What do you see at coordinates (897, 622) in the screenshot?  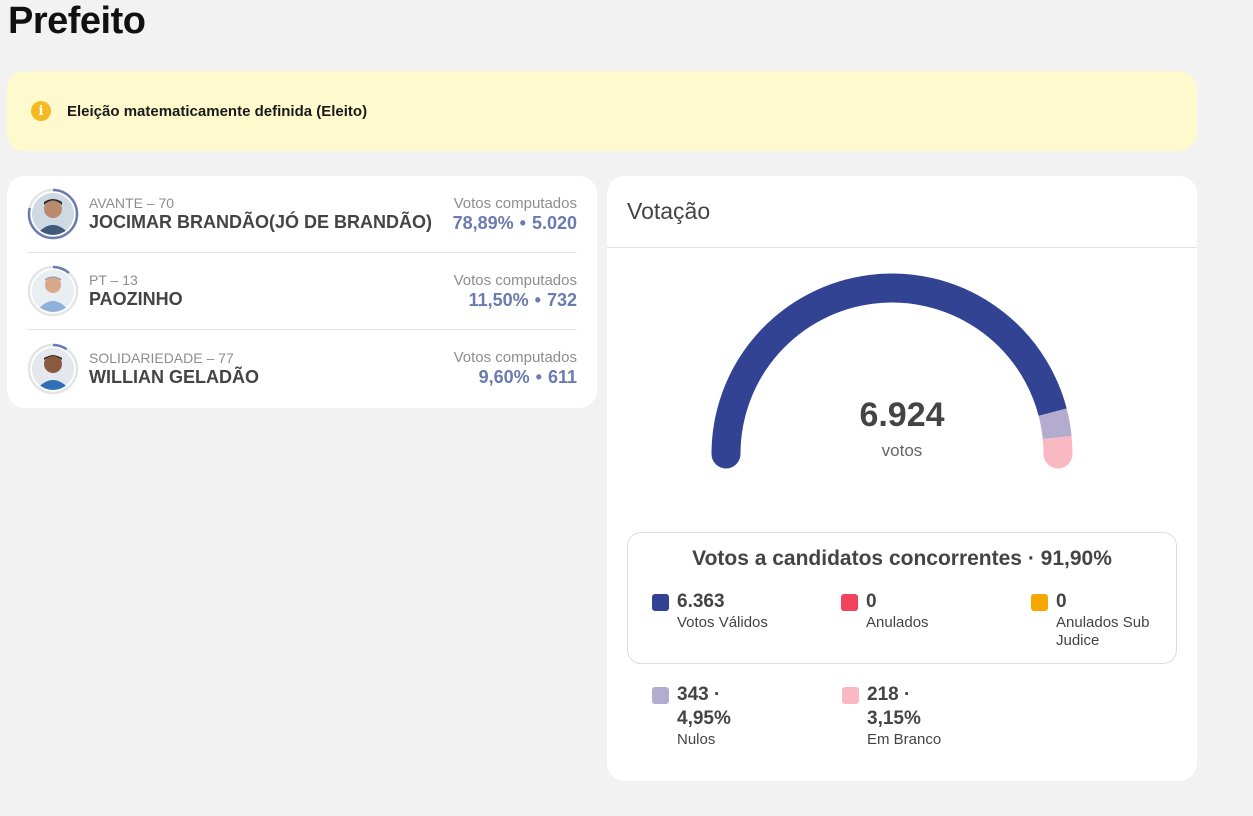 I see `legend-label: Anulados` at bounding box center [897, 622].